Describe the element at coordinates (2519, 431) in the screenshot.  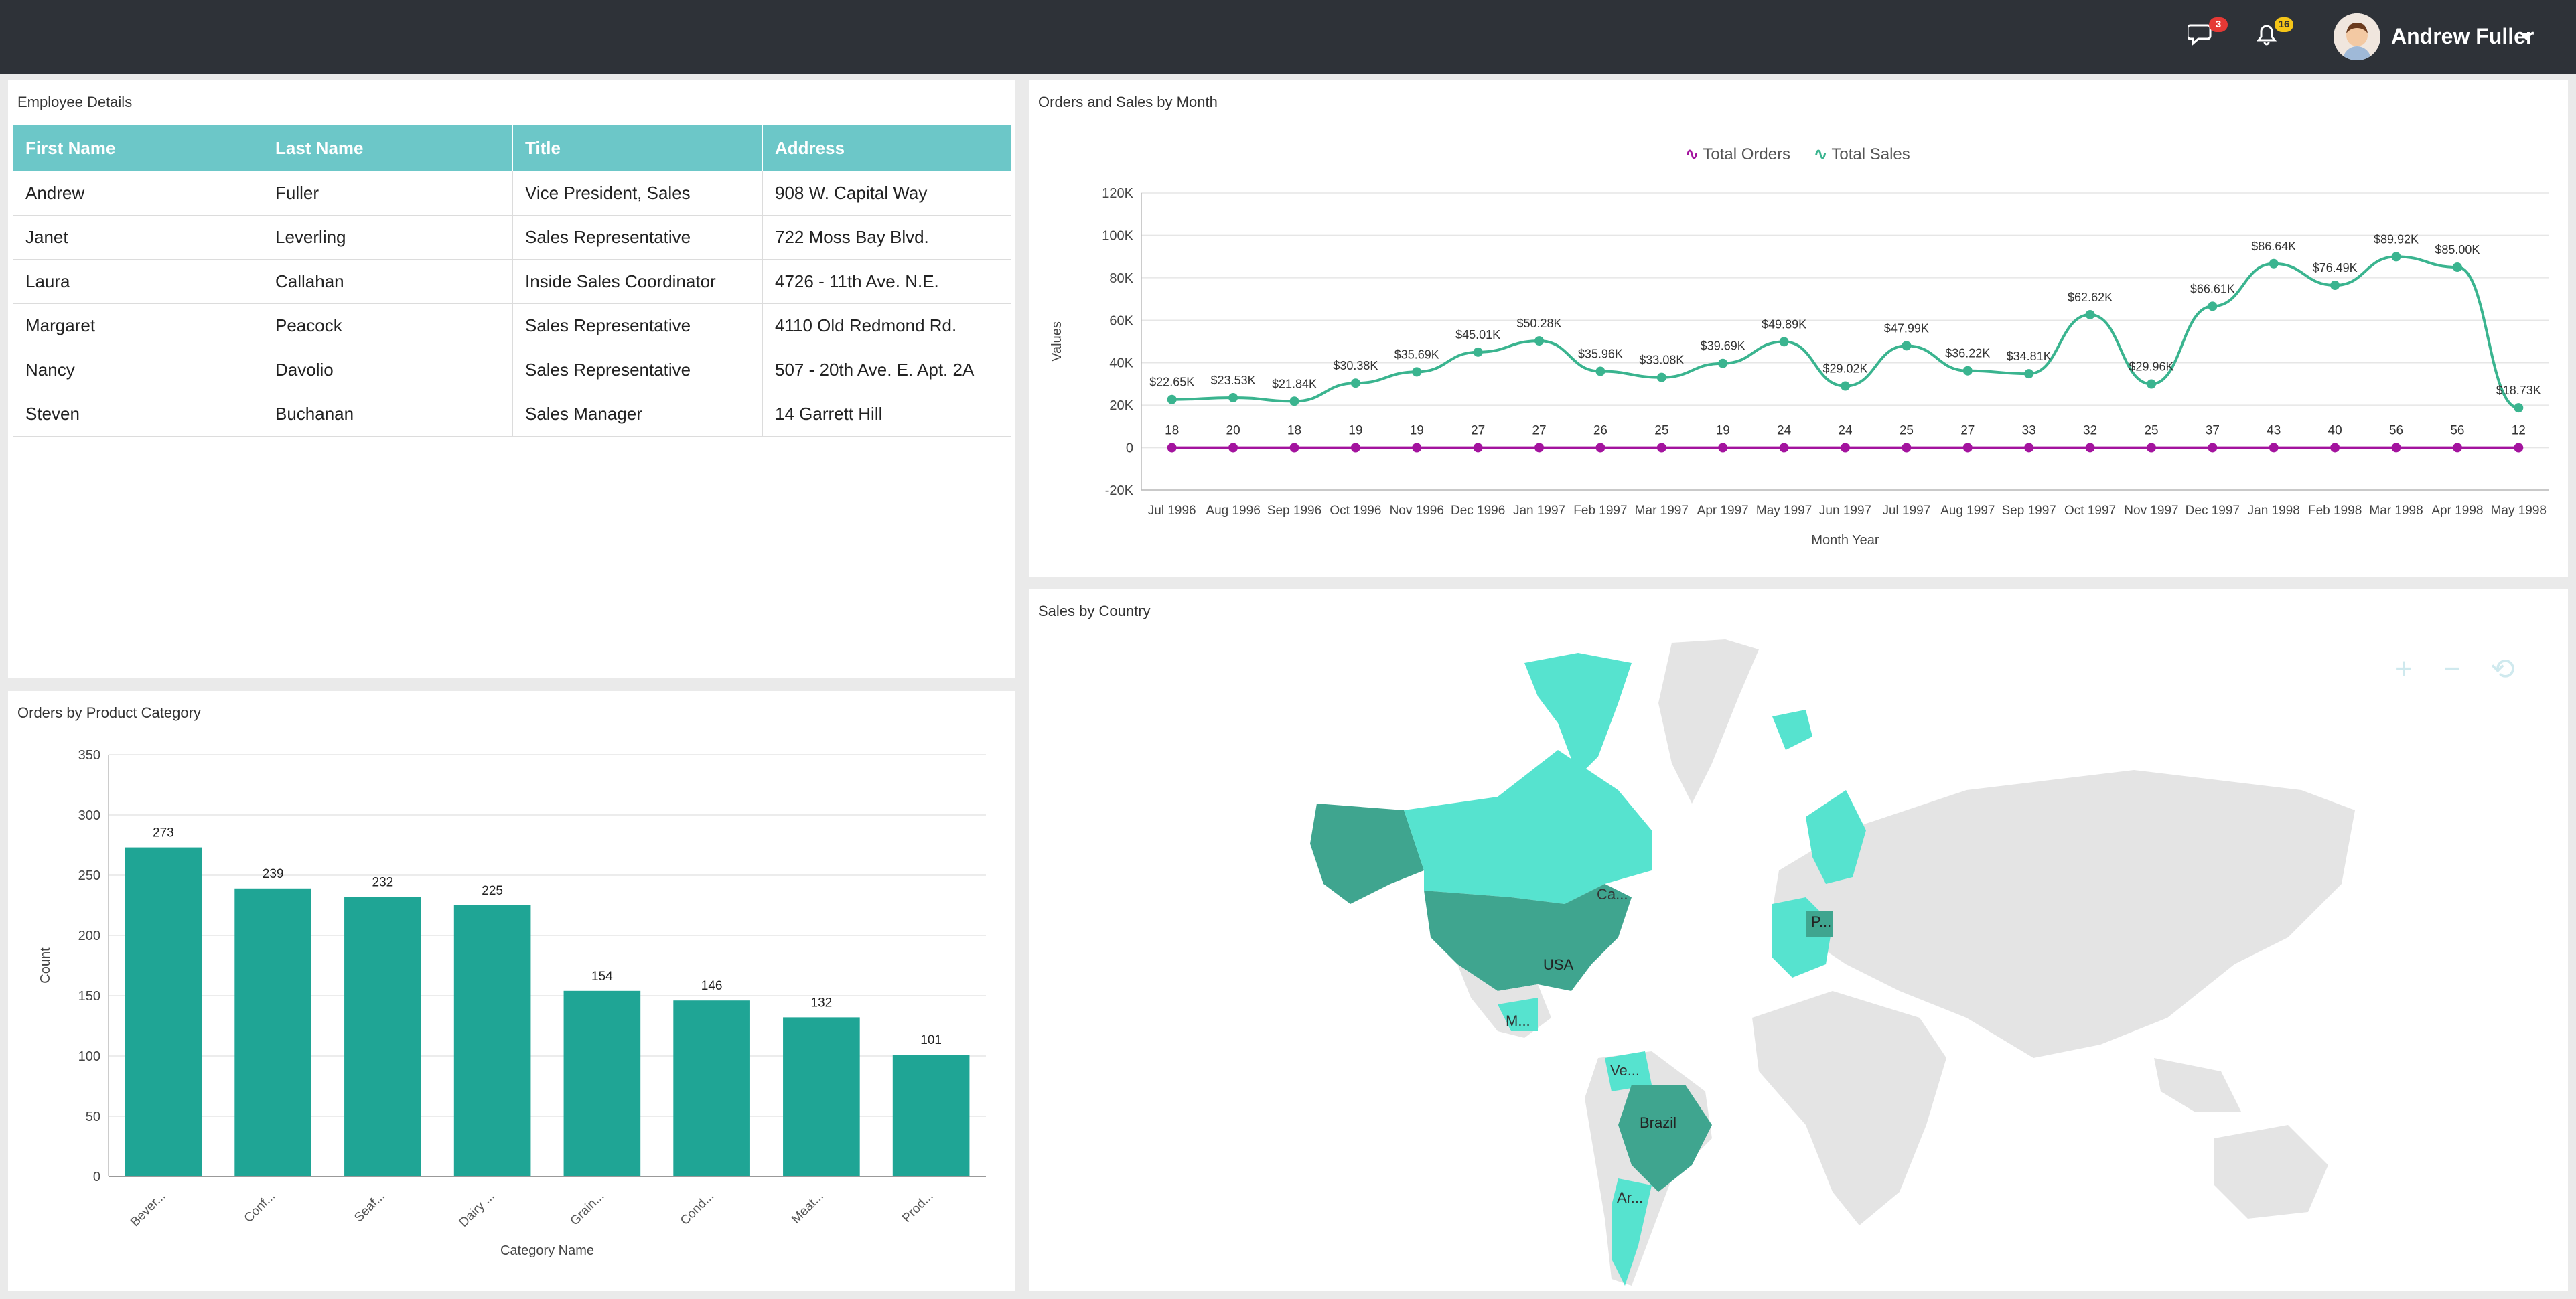
I see `total-orders-data-label: 12` at that location.